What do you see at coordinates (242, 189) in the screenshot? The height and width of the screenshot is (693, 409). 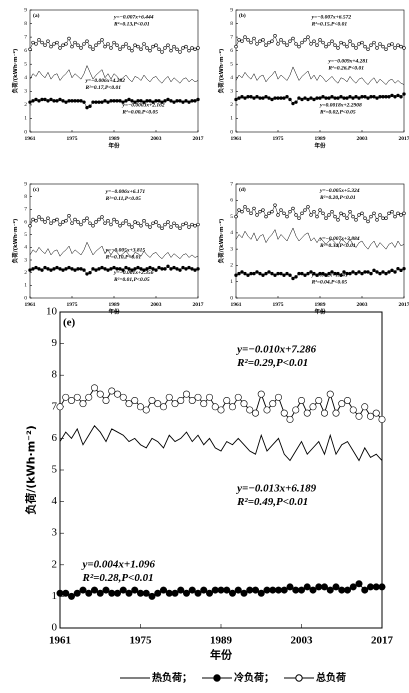 I see `panel-label: (d)` at bounding box center [242, 189].